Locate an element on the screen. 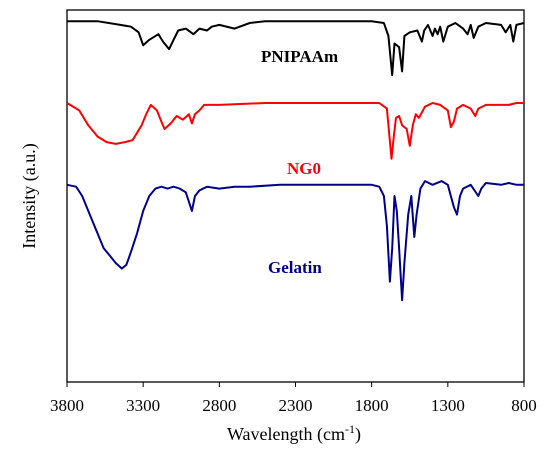 Image resolution: width=550 pixels, height=452 pixels. x-tick-label: 800 is located at coordinates (524, 405).